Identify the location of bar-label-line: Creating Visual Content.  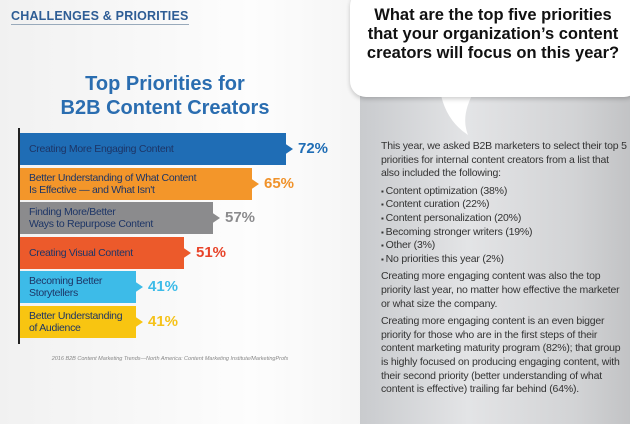
(81, 253).